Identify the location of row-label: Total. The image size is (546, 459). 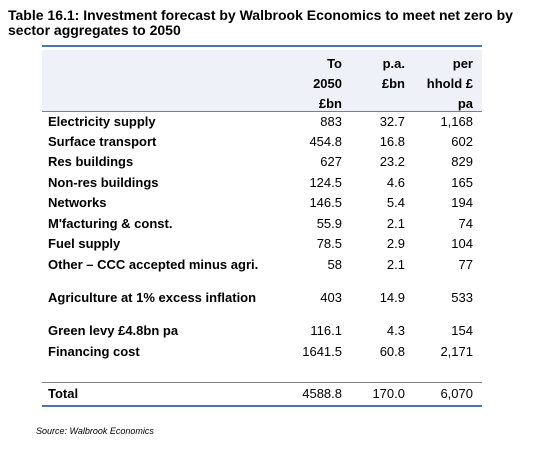
(63, 393).